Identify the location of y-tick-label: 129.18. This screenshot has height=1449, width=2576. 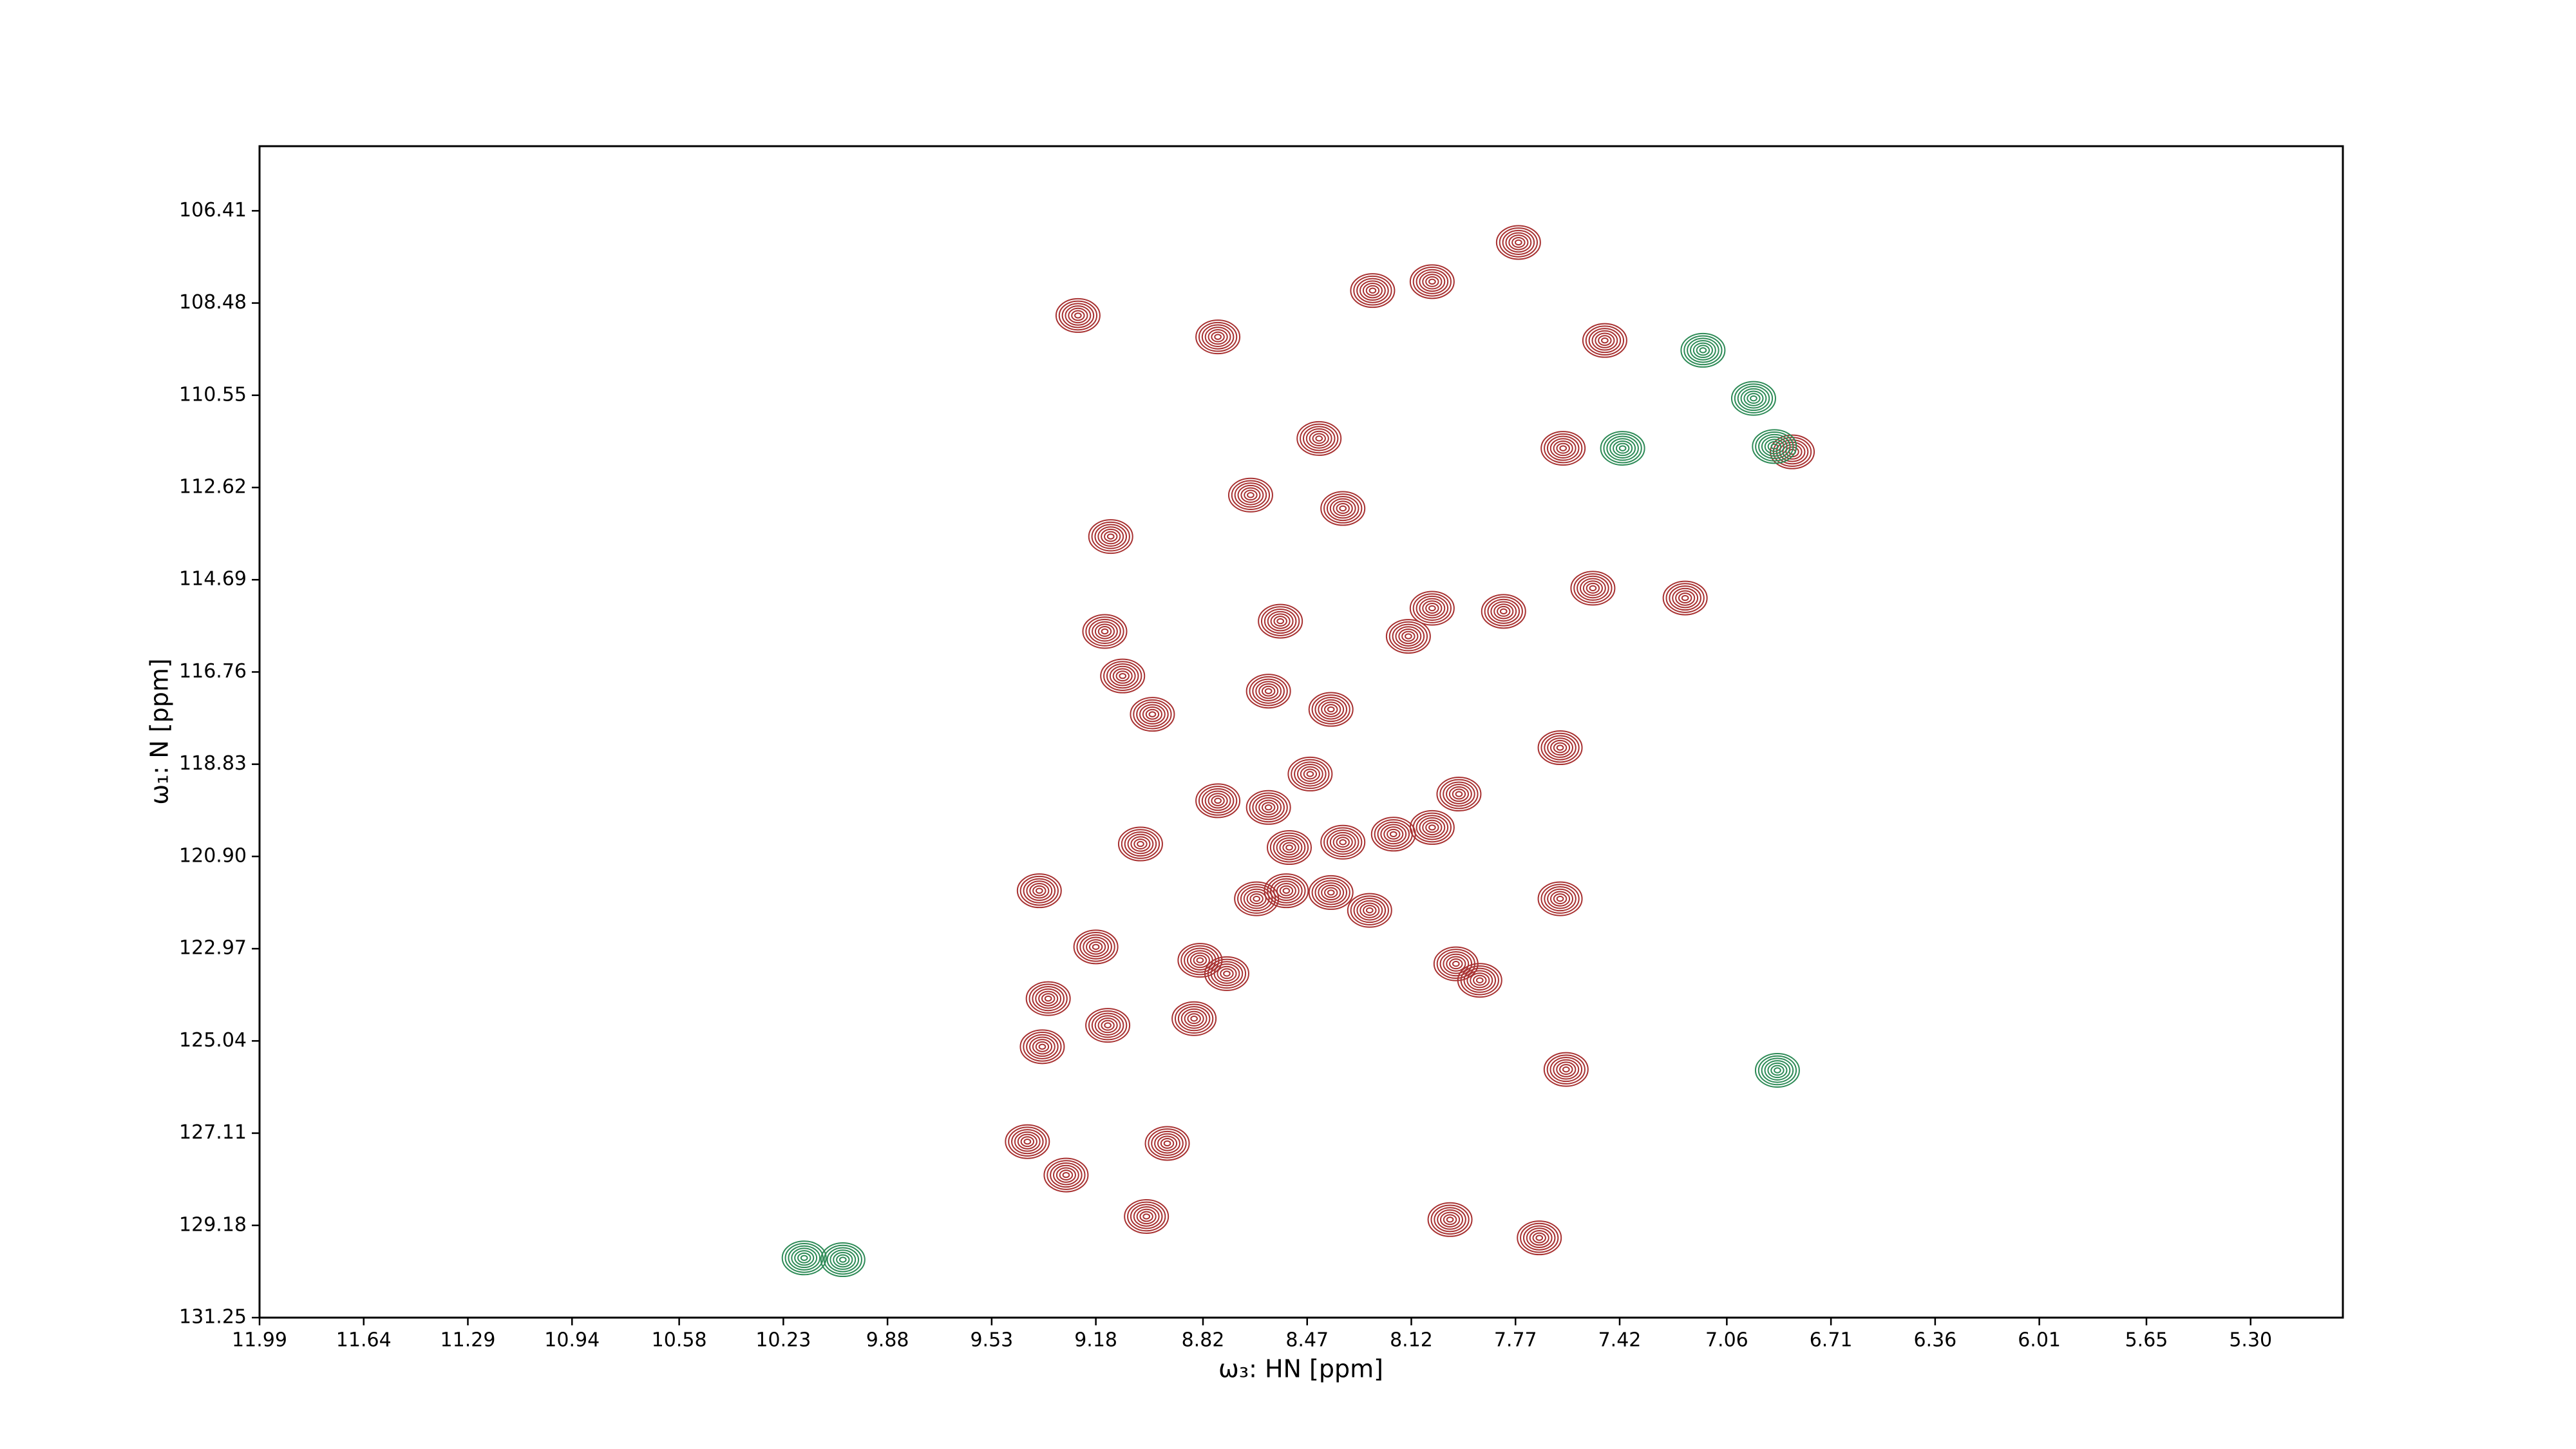
(213, 1224).